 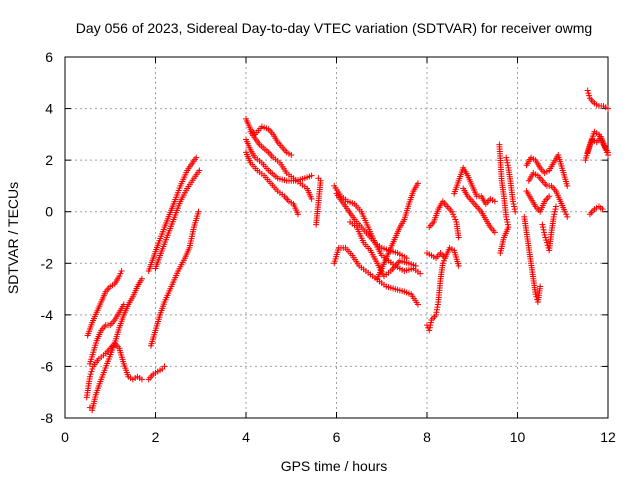 I want to click on series-arc-c3, so click(x=272, y=183).